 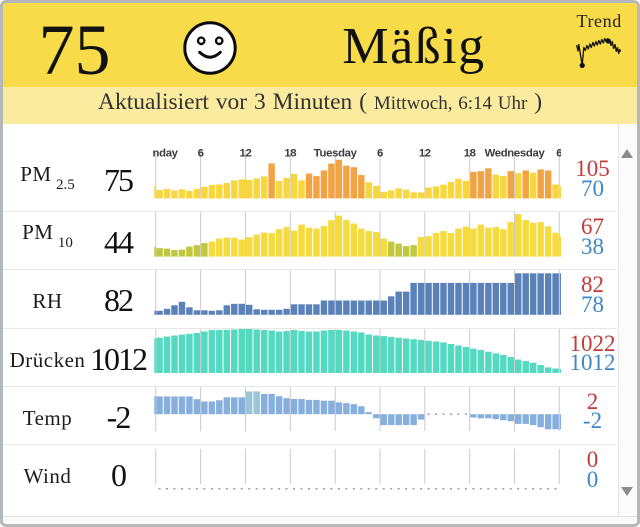 What do you see at coordinates (515, 153) in the screenshot?
I see `svg-text: Wednesday` at bounding box center [515, 153].